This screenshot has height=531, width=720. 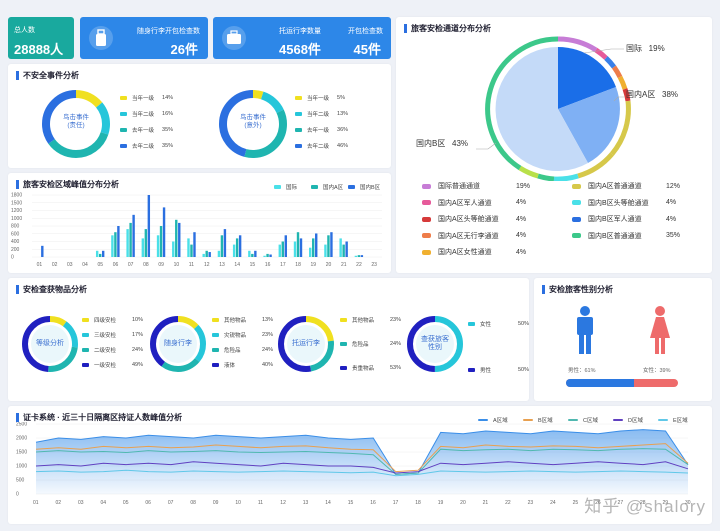 I want to click on x-tick-label: 30, so click(x=688, y=503).